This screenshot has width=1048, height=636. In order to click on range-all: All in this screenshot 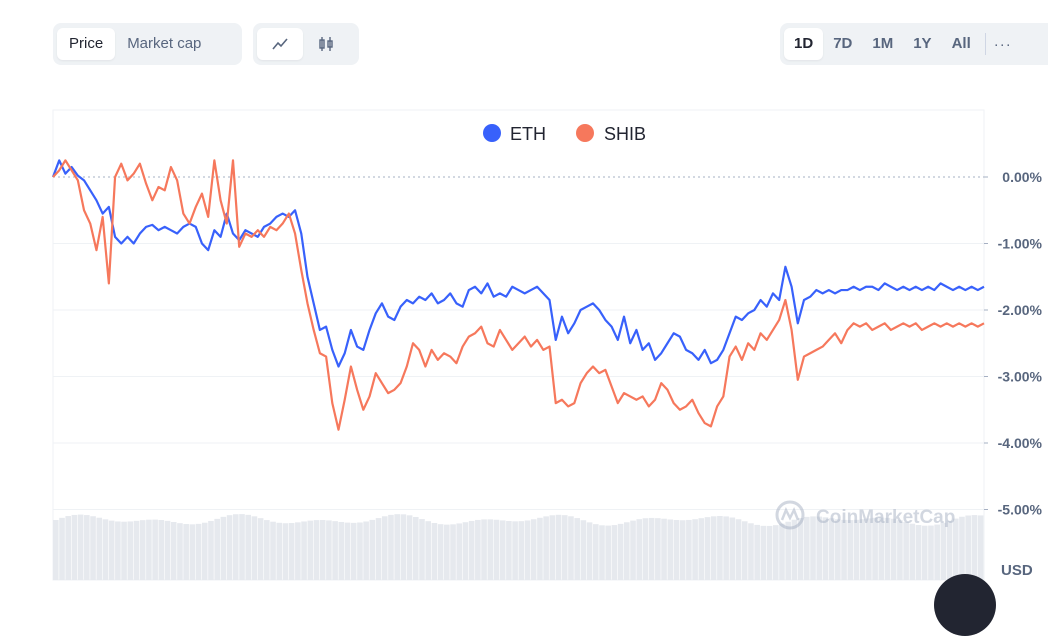, I will do `click(961, 43)`.